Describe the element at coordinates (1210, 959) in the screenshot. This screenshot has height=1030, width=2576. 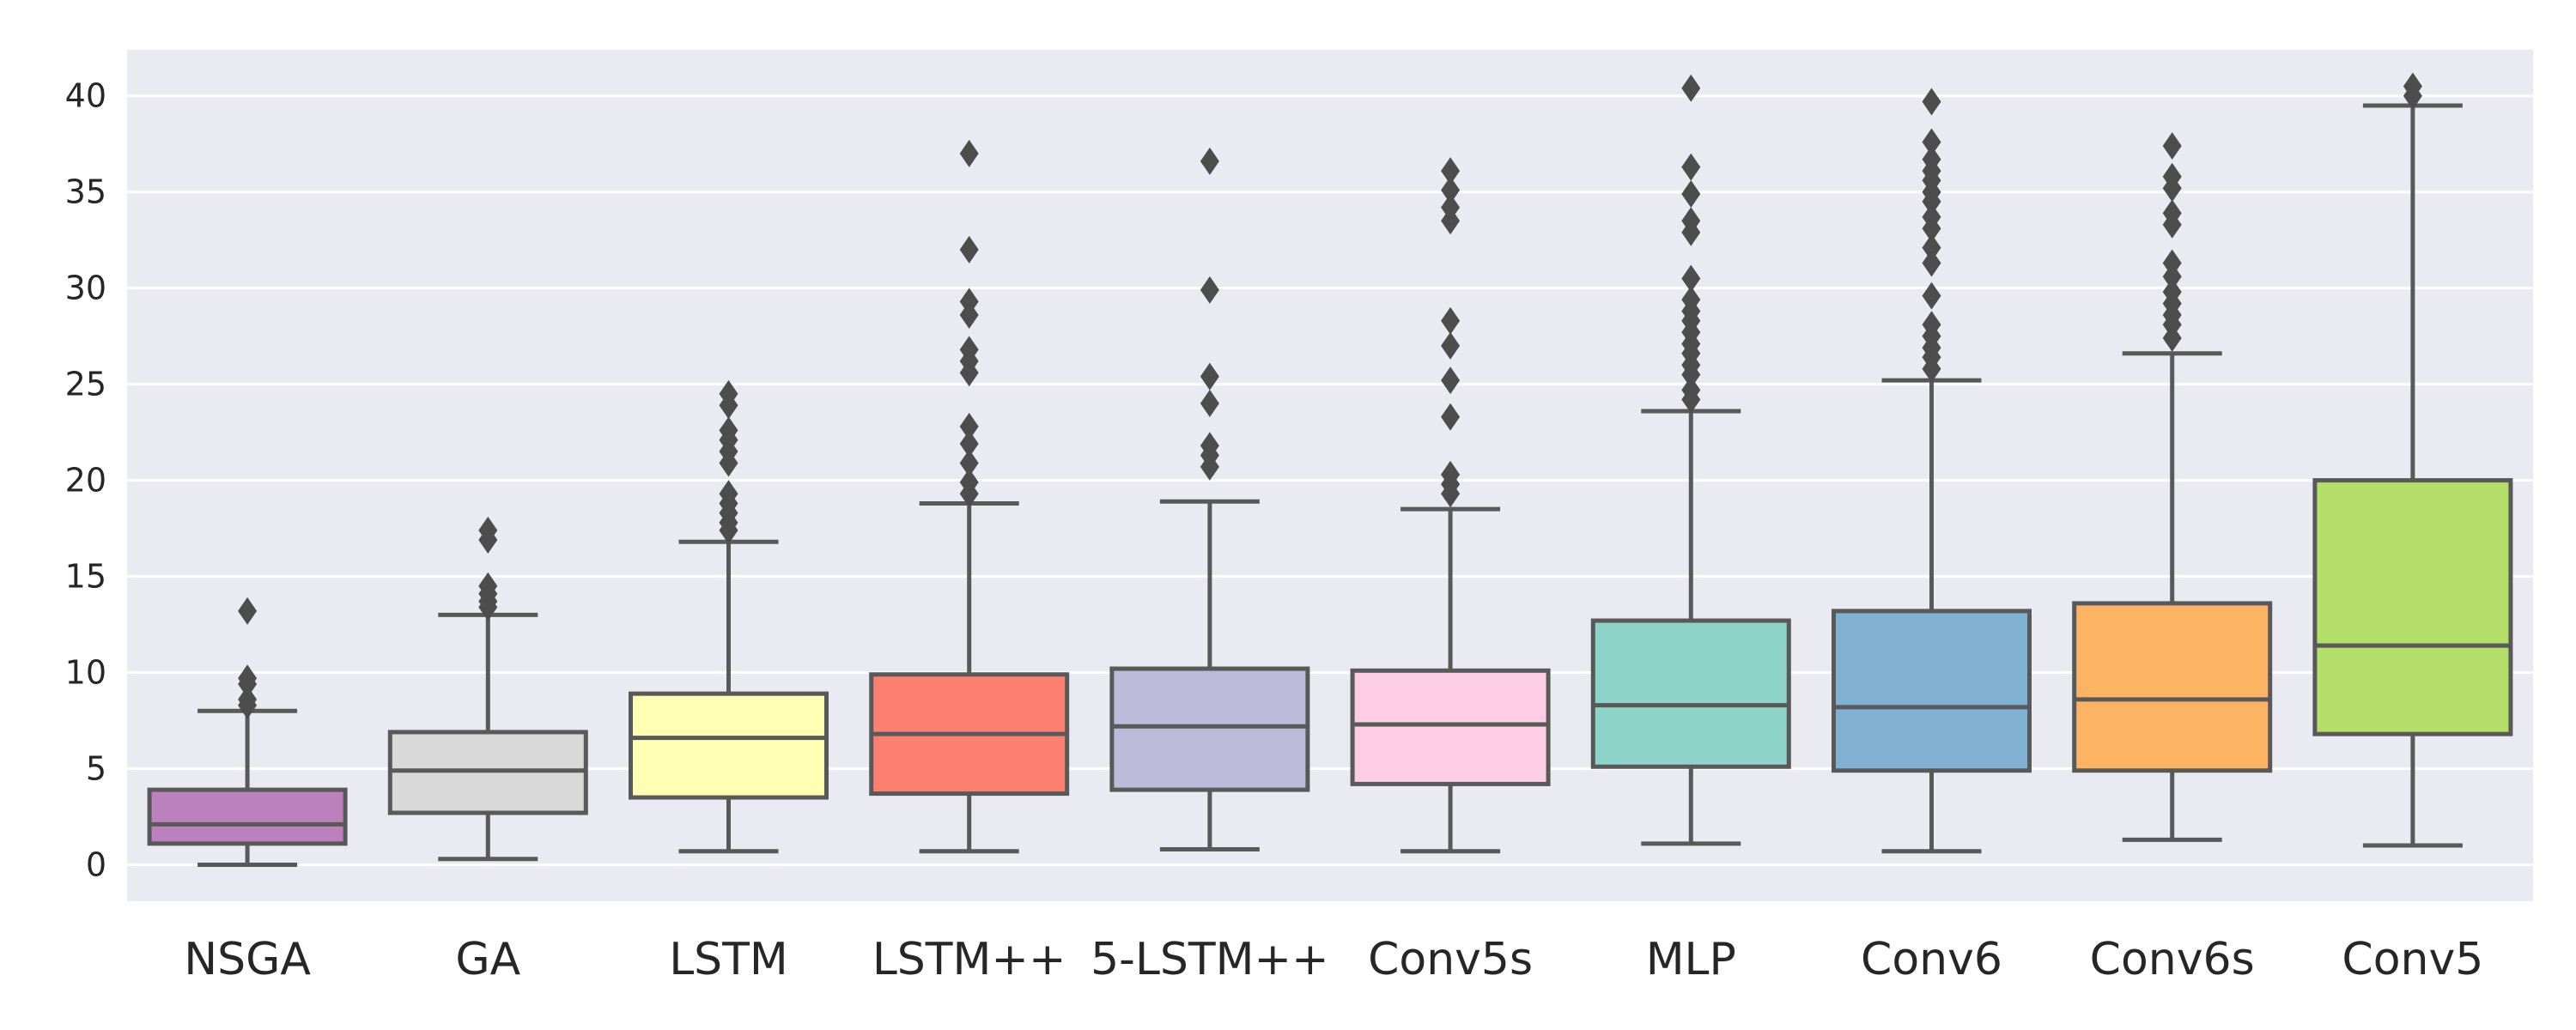
I see `x-tick-label-4: 5-LSTM++` at that location.